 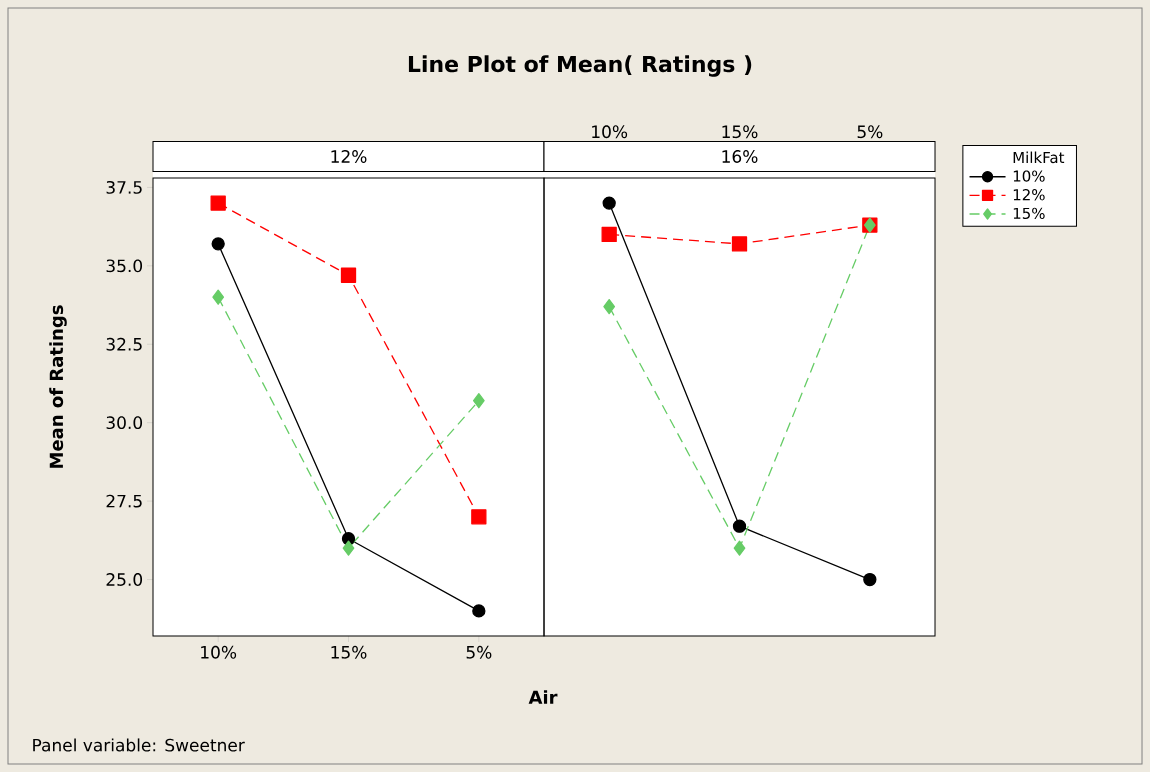 What do you see at coordinates (124, 344) in the screenshot?
I see `y-tick-label: 32.5` at bounding box center [124, 344].